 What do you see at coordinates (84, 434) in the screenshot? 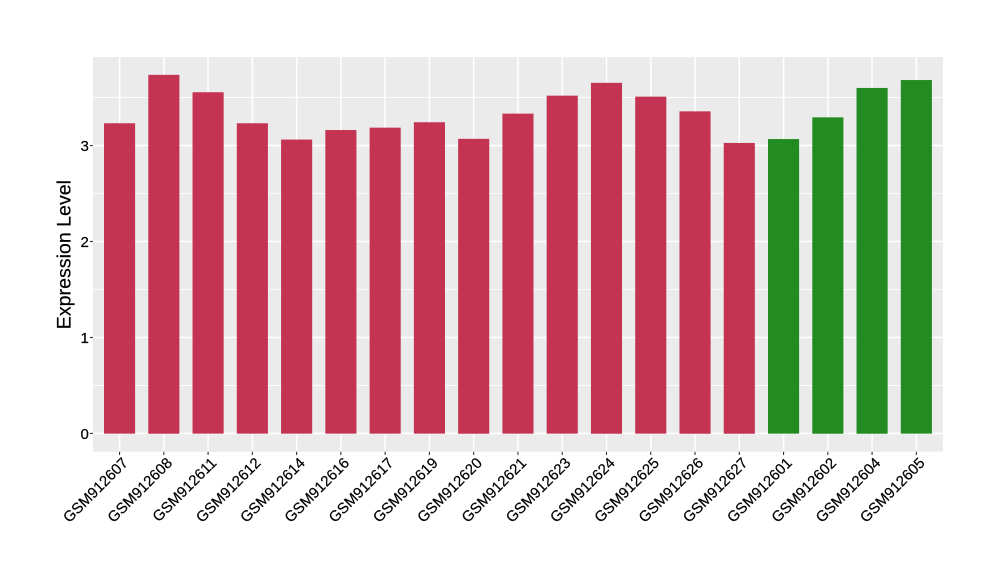
I see `svg-text: 0` at bounding box center [84, 434].